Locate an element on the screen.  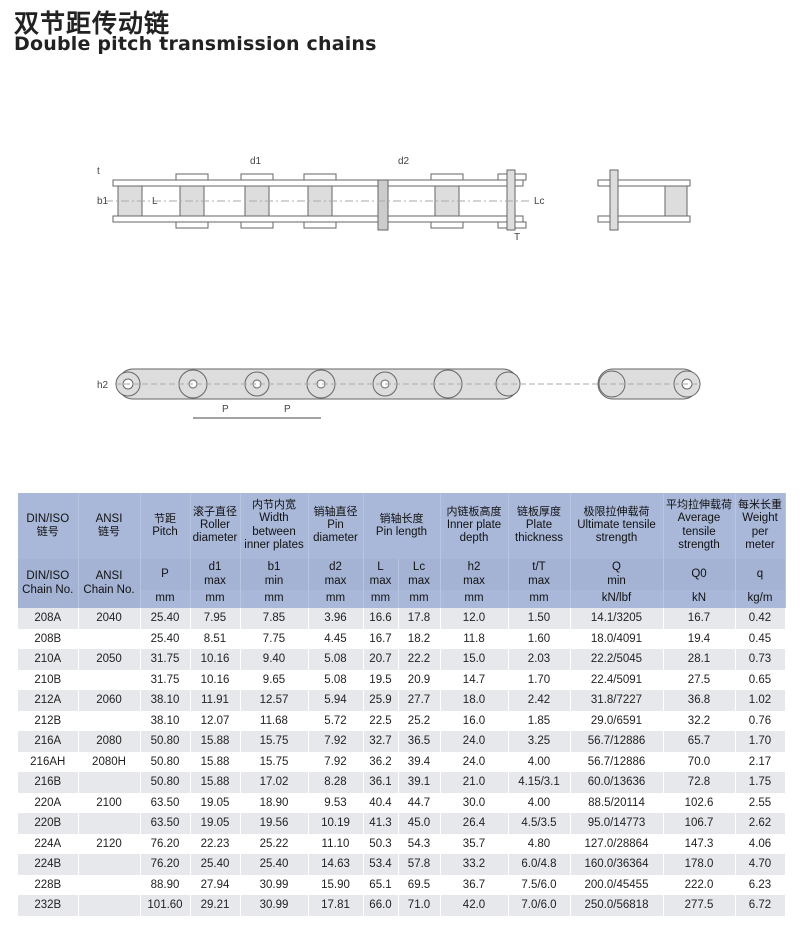
header-width: 内节内宽 Width between inner plates is located at coordinates (274, 526).